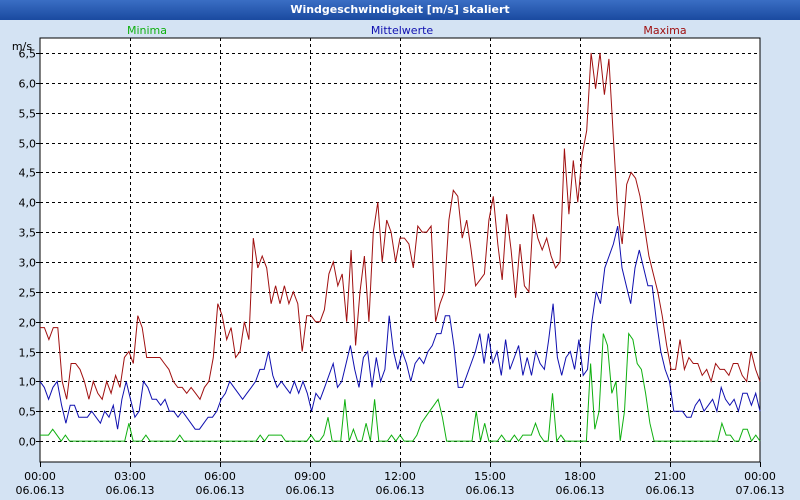 The image size is (800, 500). What do you see at coordinates (28, 173) in the screenshot?
I see `y-tick-label: 4,5` at bounding box center [28, 173].